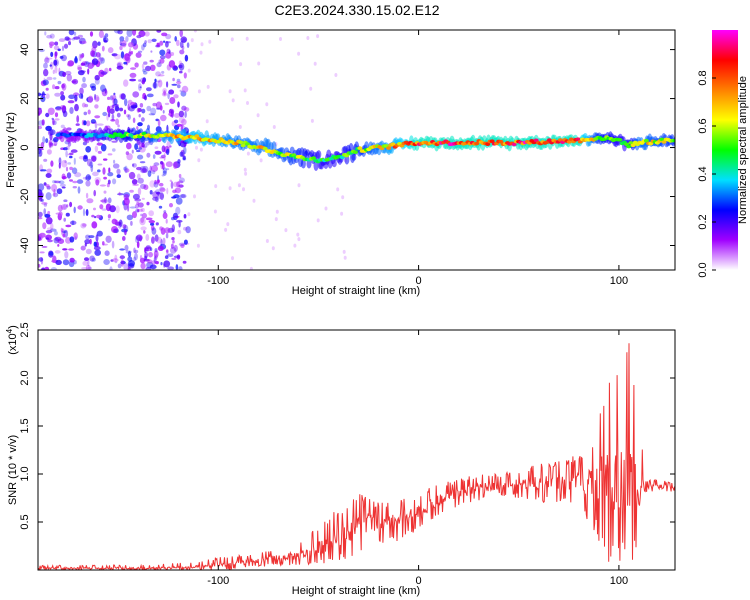  What do you see at coordinates (725, 150) in the screenshot?
I see `colorbar-scale` at bounding box center [725, 150].